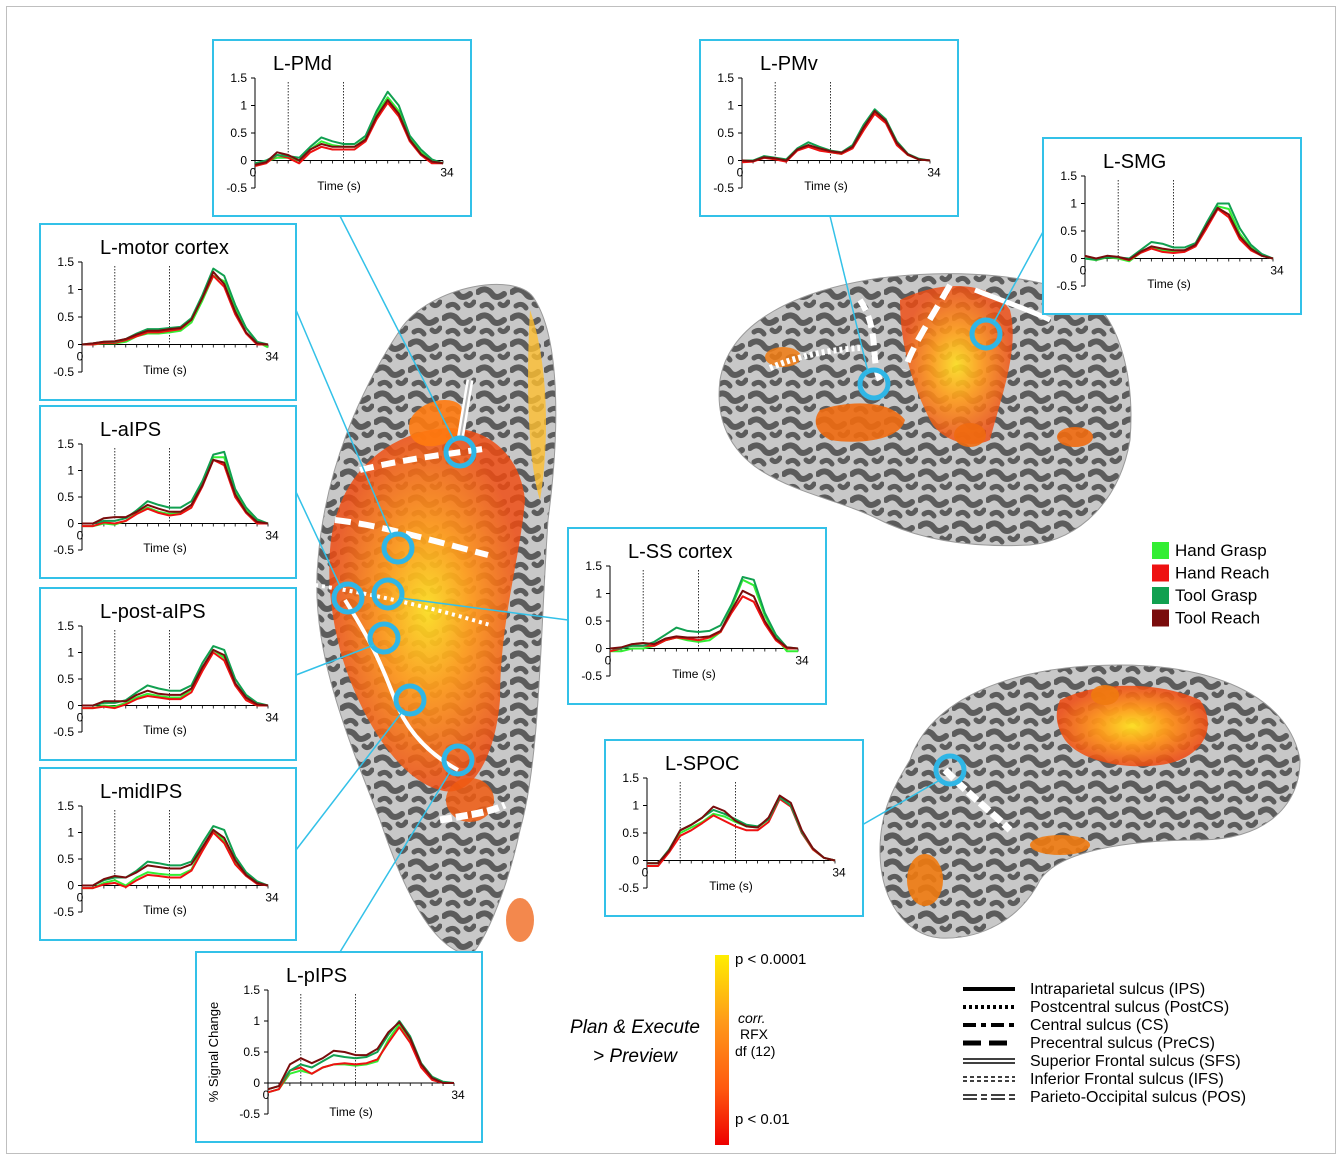  Describe the element at coordinates (302, 64) in the screenshot. I see `chart-title: L-PMd` at that location.